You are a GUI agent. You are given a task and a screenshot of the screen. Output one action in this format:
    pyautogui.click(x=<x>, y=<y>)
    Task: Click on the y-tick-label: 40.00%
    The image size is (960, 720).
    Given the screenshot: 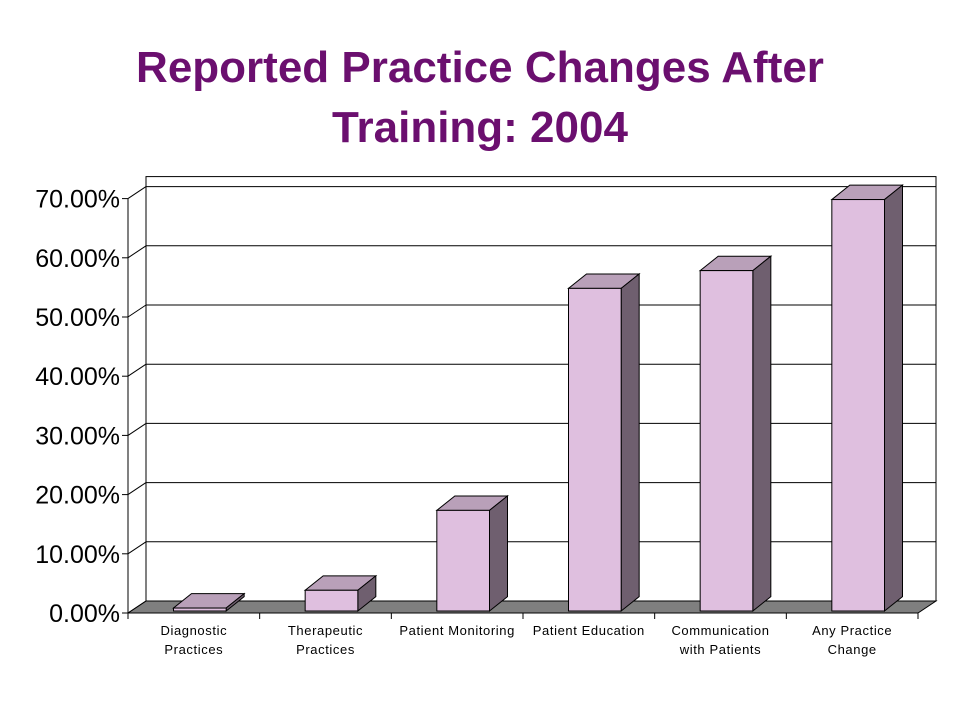 What is the action you would take?
    pyautogui.click(x=77, y=377)
    